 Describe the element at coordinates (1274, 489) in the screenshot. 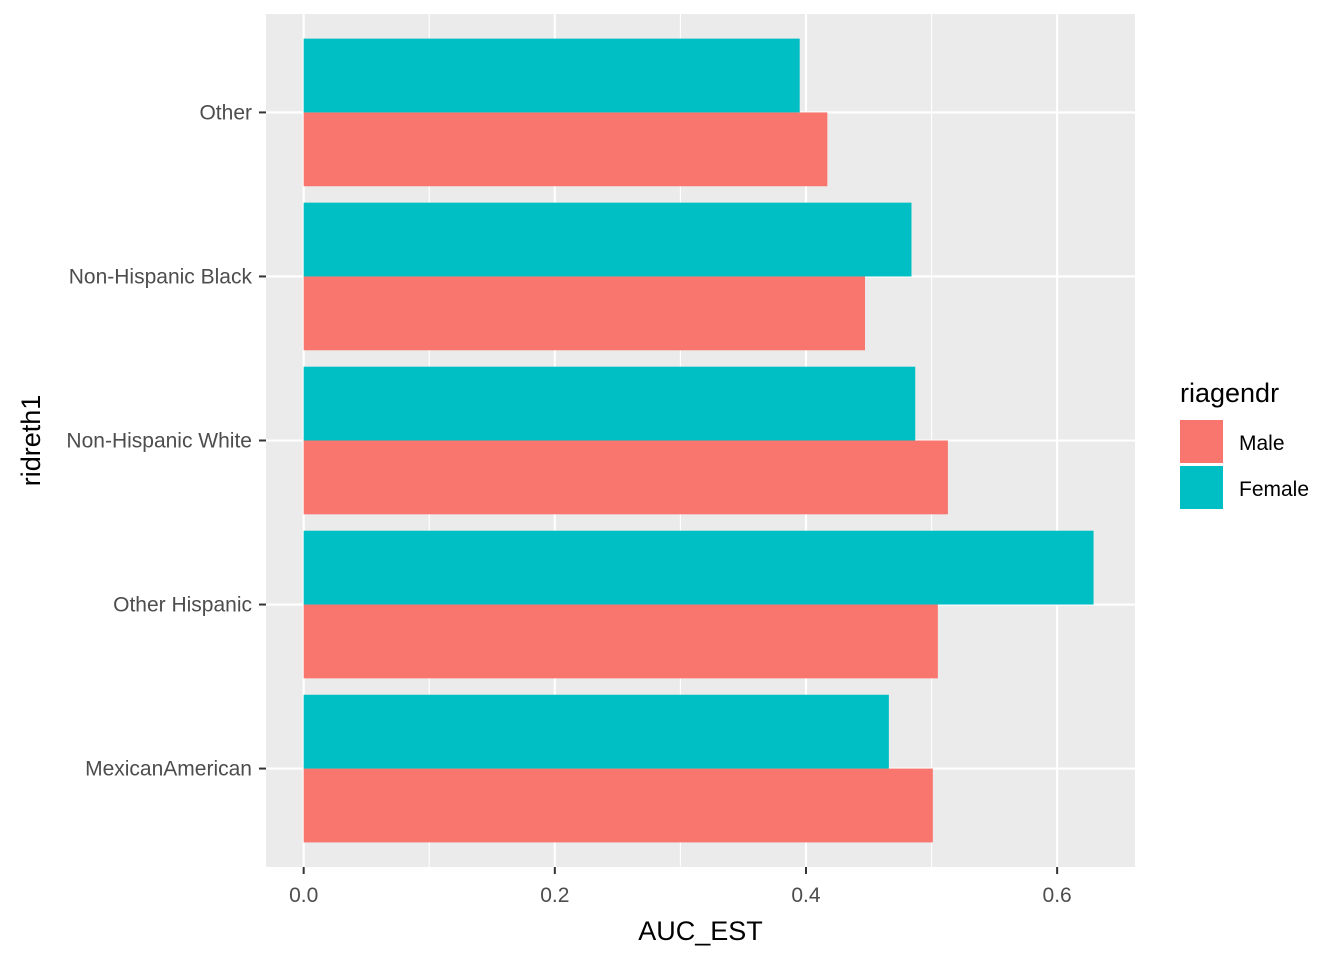

I see `legend-label-female: Female` at that location.